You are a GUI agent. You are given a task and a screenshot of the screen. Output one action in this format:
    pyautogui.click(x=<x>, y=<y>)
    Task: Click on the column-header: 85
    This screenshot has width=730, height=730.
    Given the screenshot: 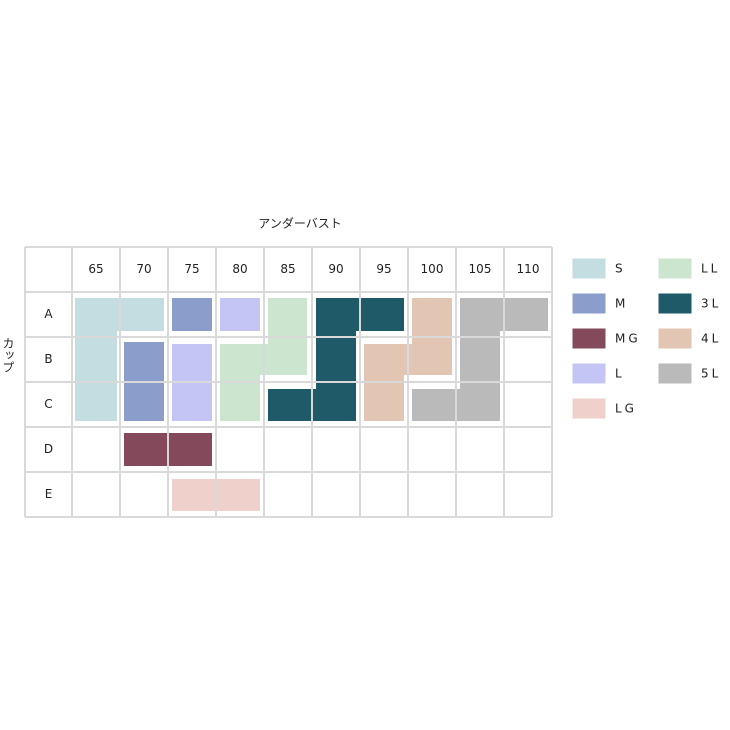 What is the action you would take?
    pyautogui.click(x=287, y=269)
    